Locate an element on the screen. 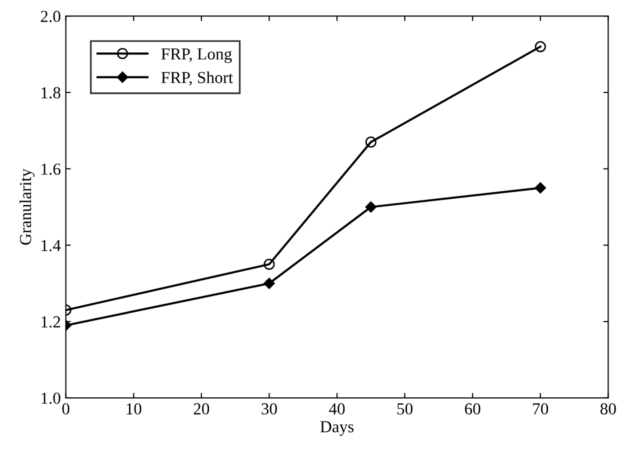  x-tick-label: 60 is located at coordinates (472, 408).